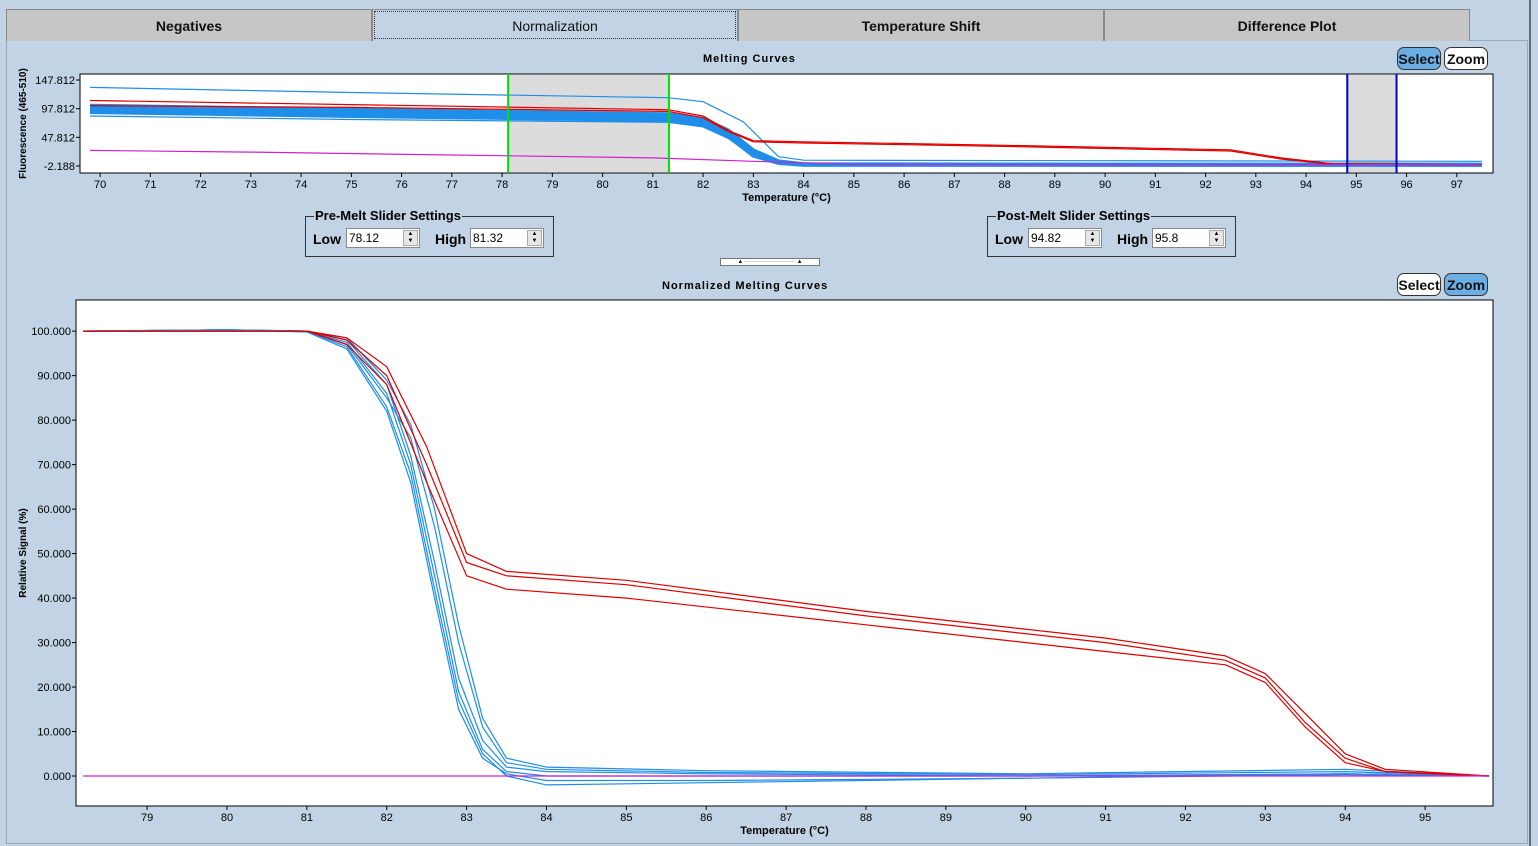 Image resolution: width=1538 pixels, height=846 pixels. I want to click on x-tick-label: 93, so click(1256, 185).